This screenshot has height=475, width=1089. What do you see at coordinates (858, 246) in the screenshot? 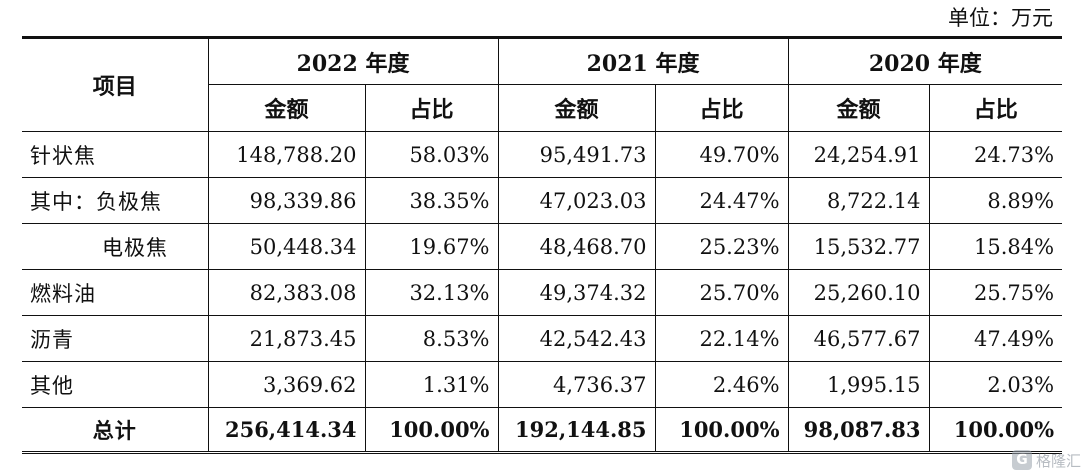
I see `amount-2020-cell: 15,532.77` at bounding box center [858, 246].